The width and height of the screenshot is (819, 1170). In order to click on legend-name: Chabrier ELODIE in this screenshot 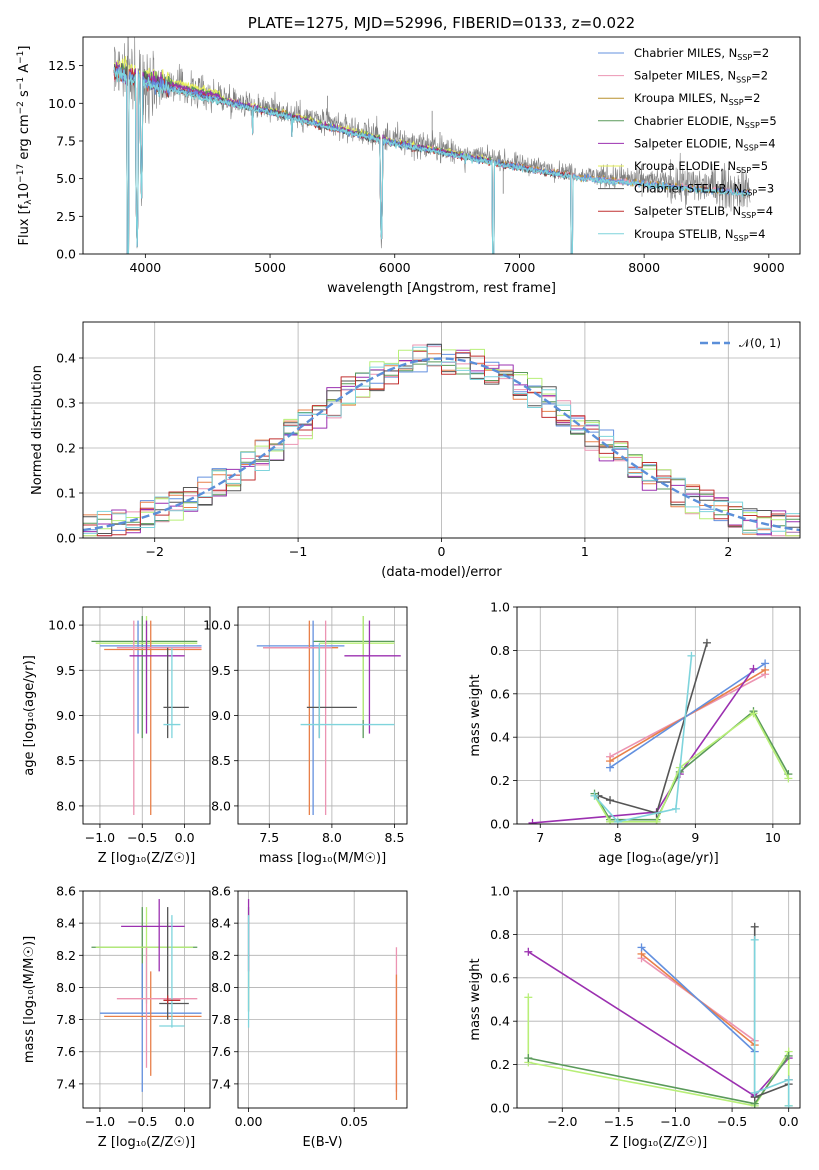, I will do `click(681, 121)`.